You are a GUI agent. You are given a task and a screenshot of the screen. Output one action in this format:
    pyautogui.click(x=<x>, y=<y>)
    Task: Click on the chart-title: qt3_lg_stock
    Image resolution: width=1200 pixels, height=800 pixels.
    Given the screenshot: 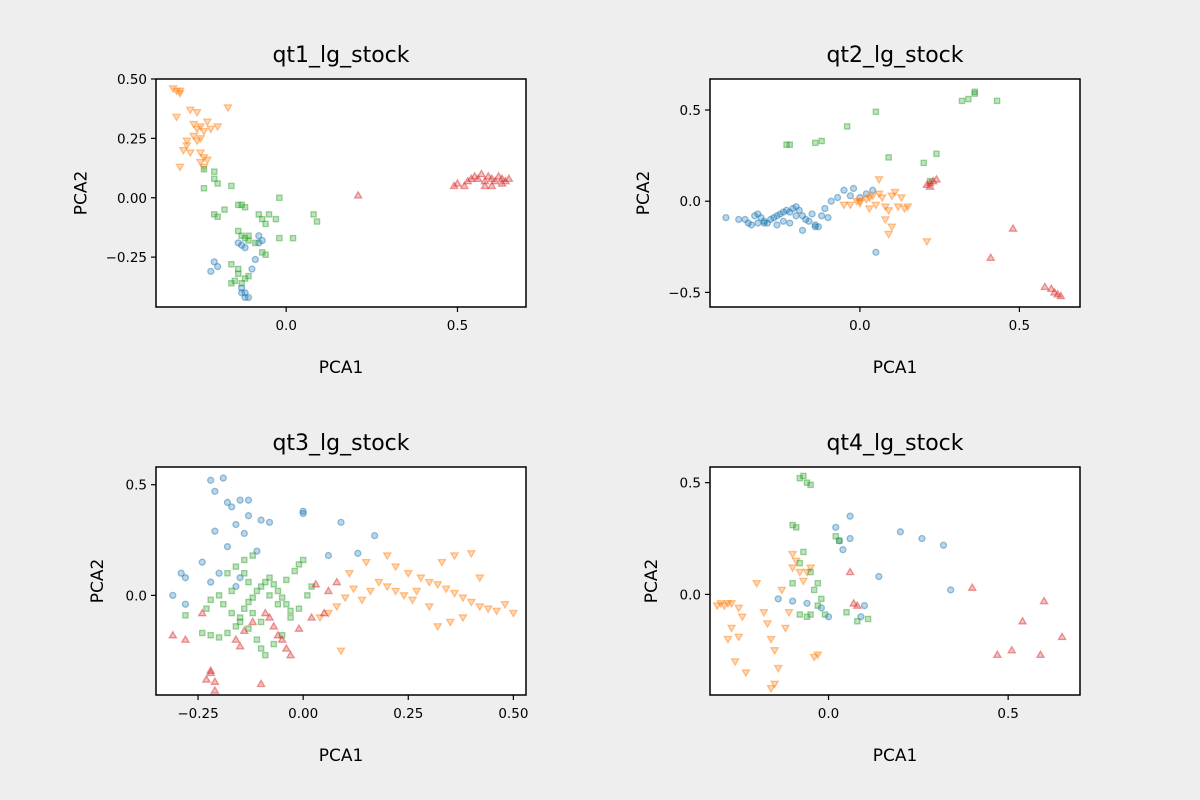 What is the action you would take?
    pyautogui.click(x=340, y=443)
    